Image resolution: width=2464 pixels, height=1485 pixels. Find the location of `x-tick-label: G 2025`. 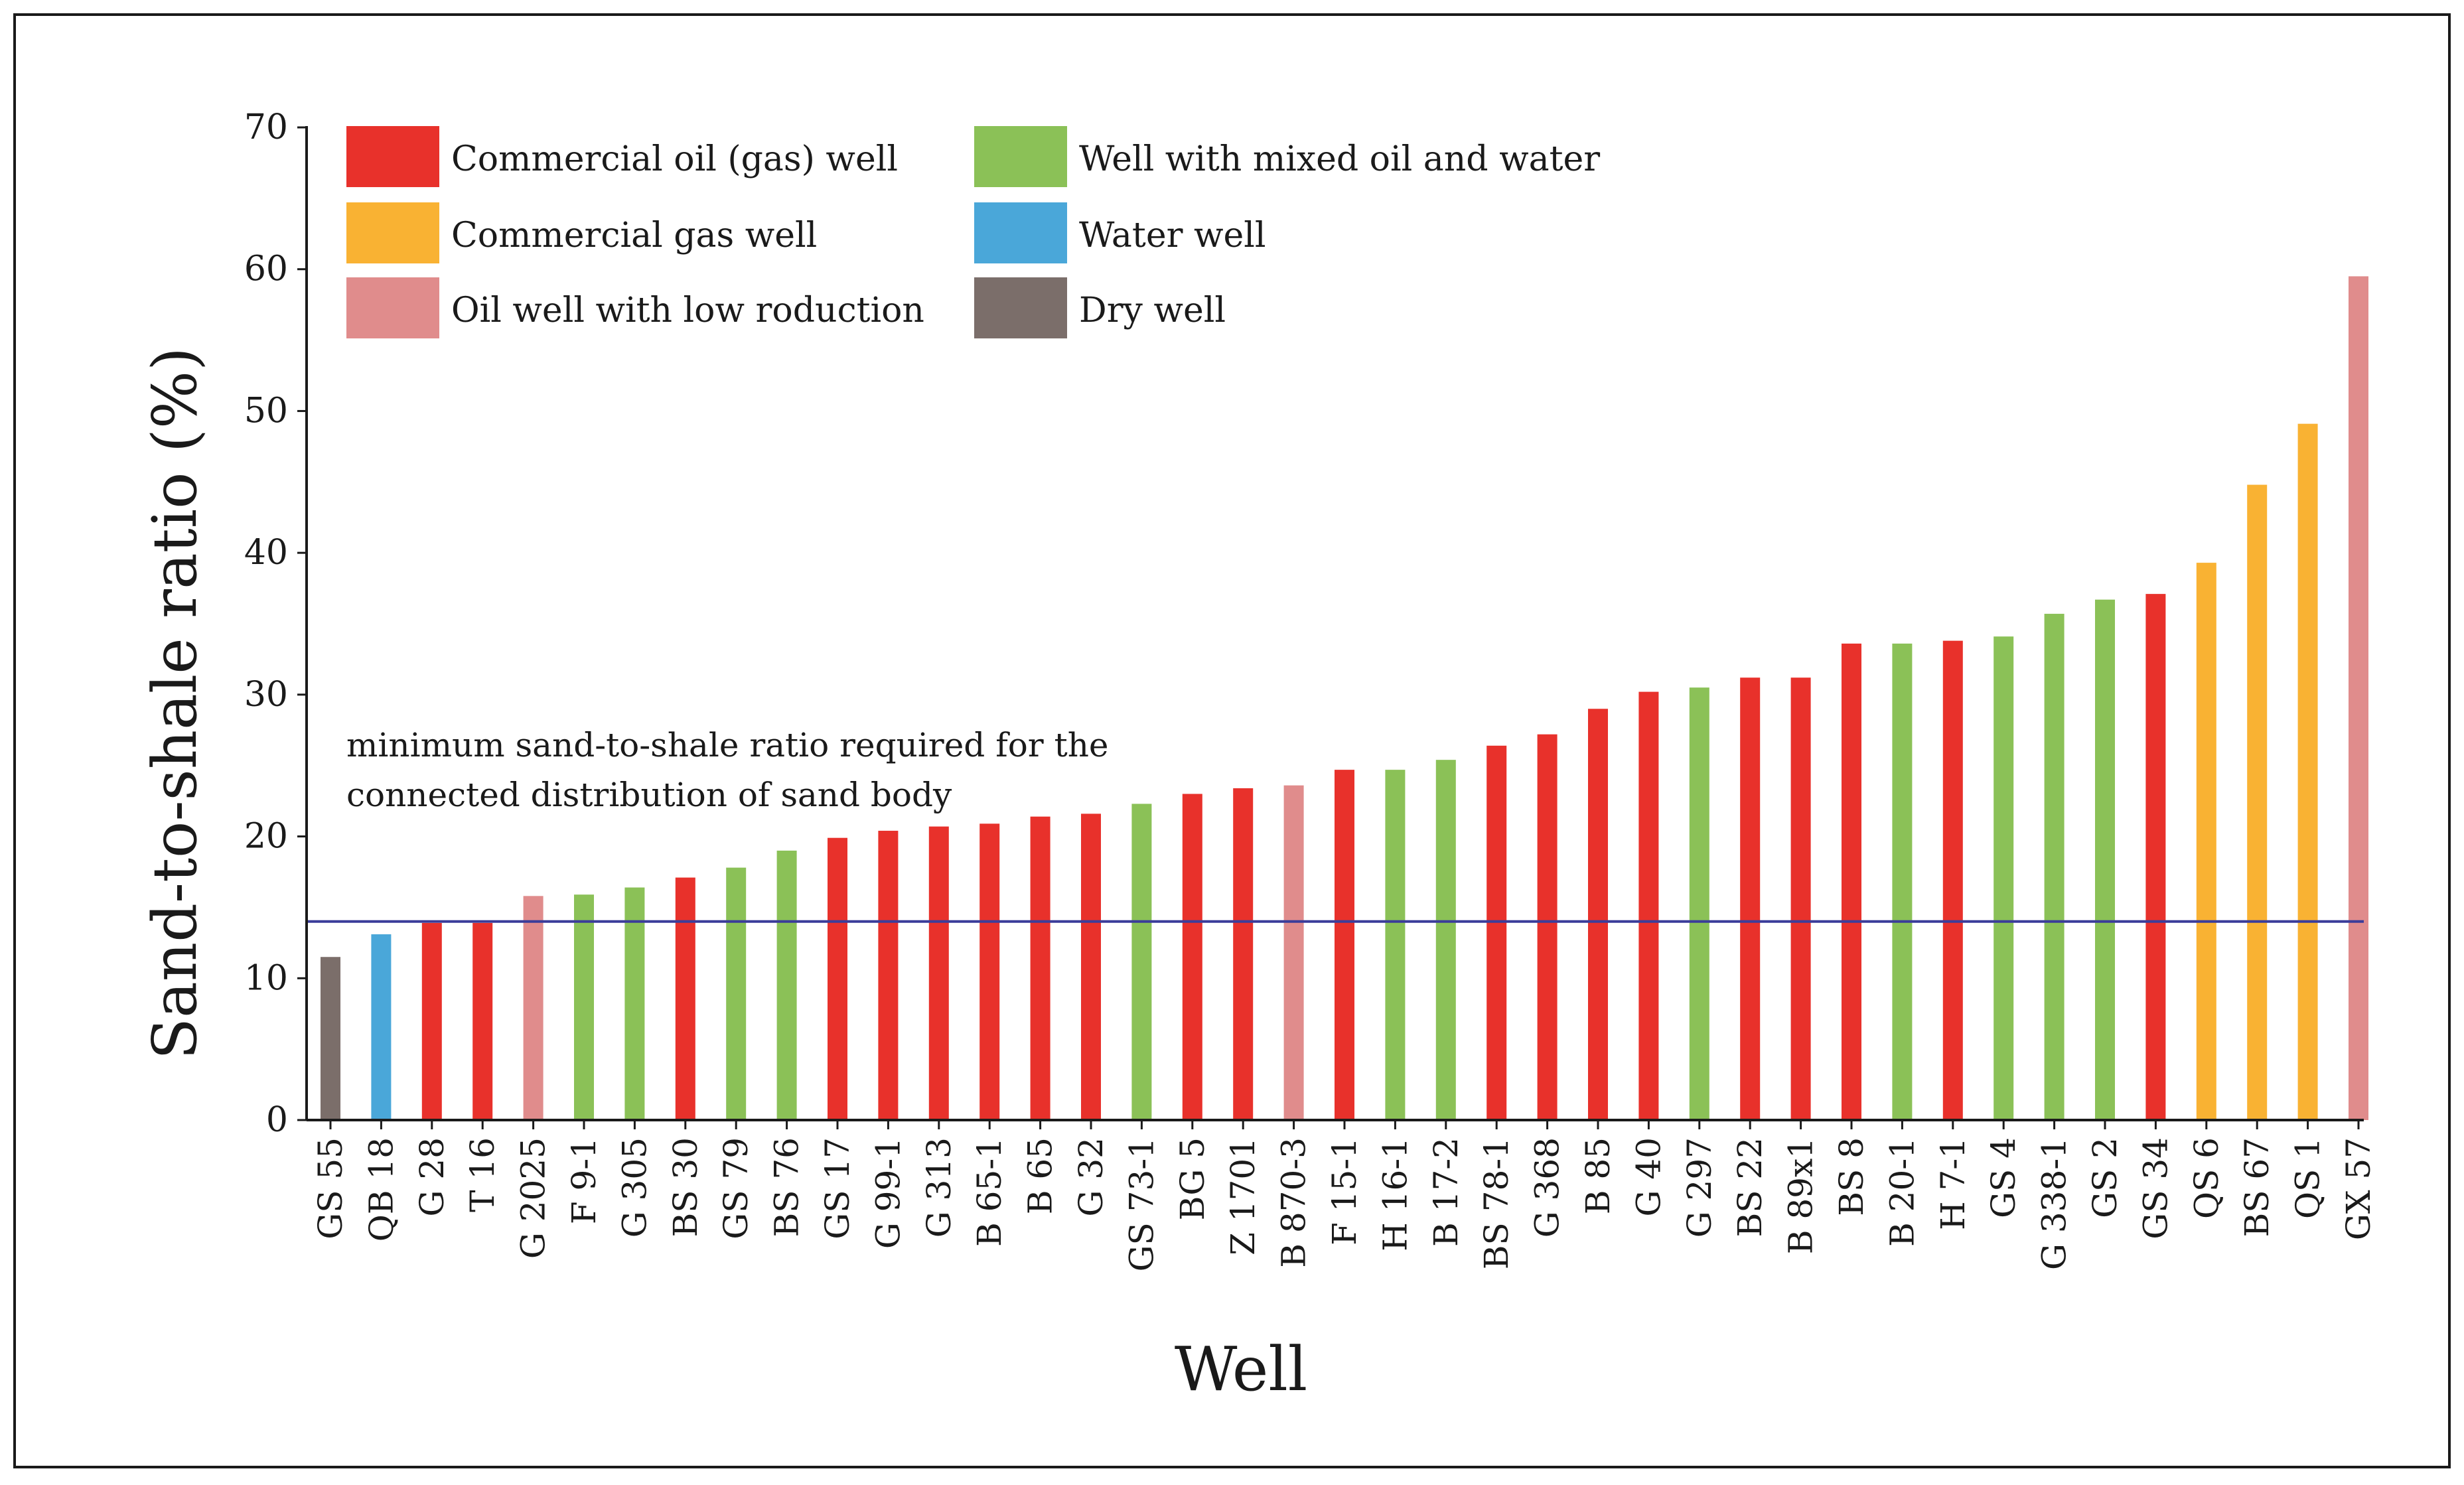

x-tick-label: G 2025 is located at coordinates (533, 1198).